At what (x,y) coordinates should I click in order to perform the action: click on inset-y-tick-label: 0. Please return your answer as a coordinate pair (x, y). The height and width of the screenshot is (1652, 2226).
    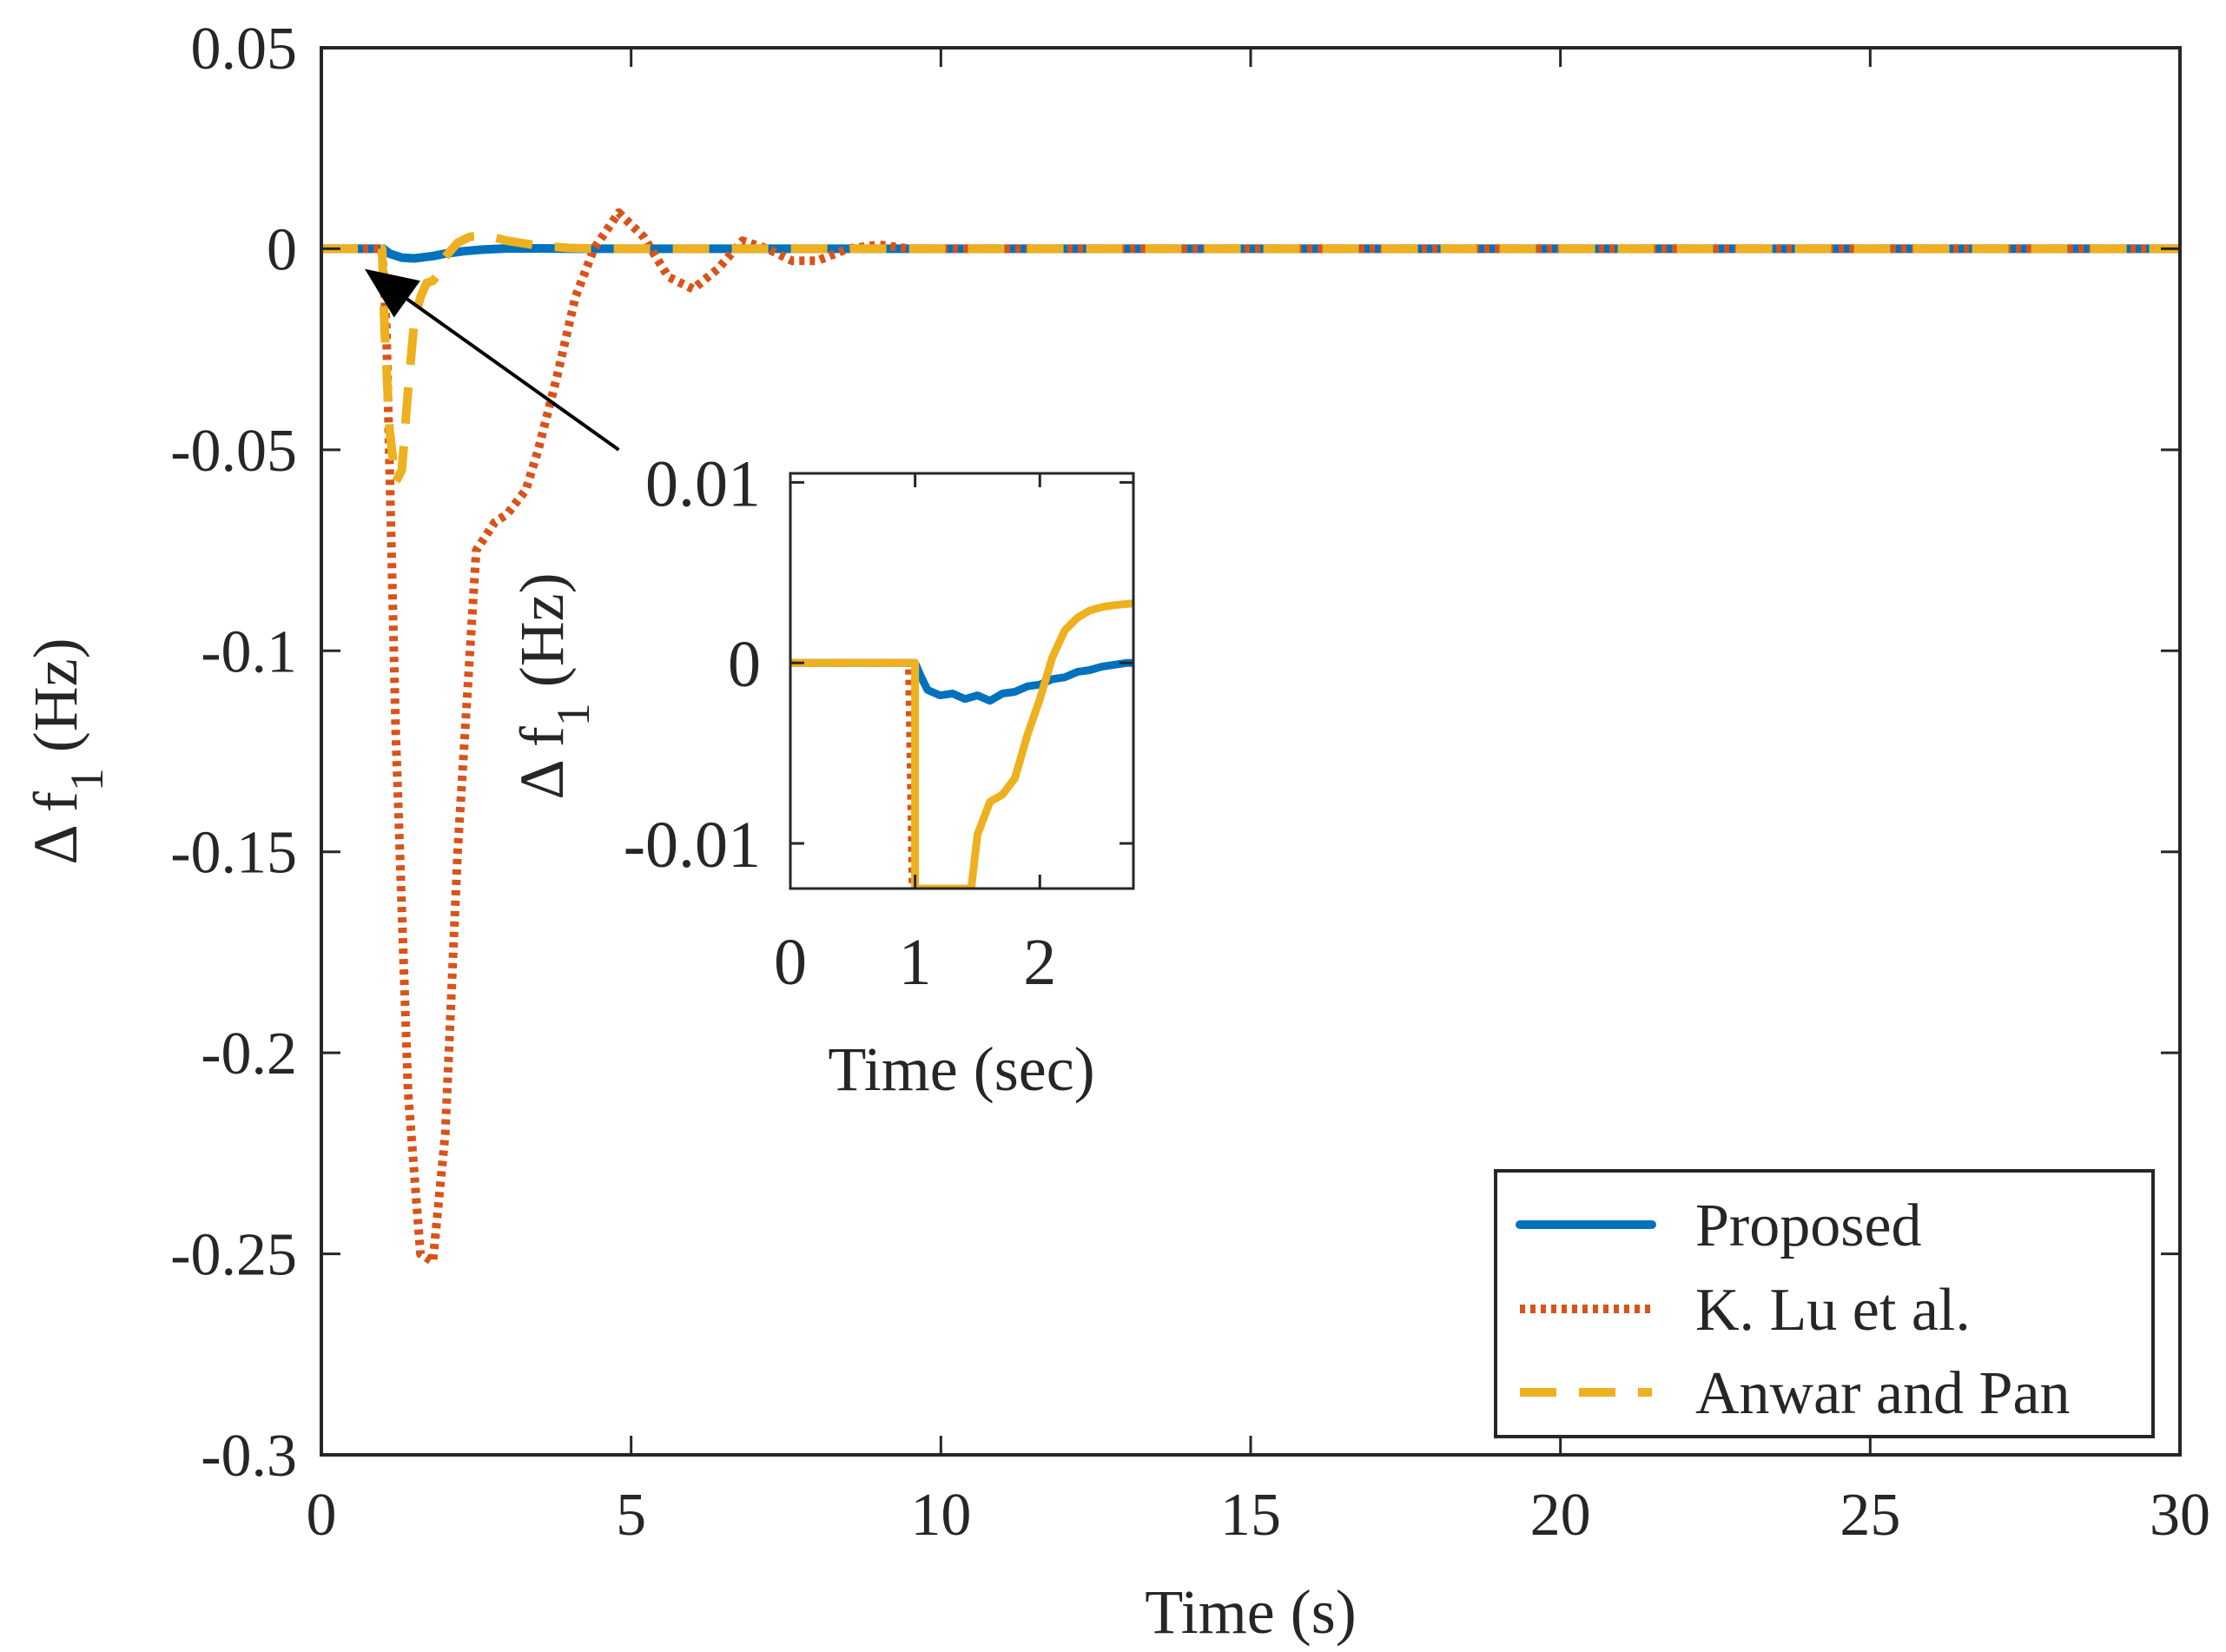
    Looking at the image, I should click on (744, 664).